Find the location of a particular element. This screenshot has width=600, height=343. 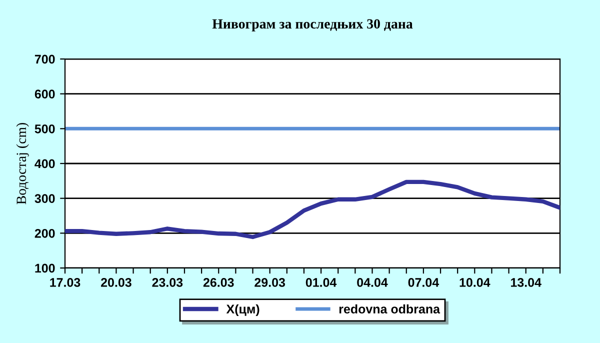

legend-label: redovna odbrana is located at coordinates (389, 309).